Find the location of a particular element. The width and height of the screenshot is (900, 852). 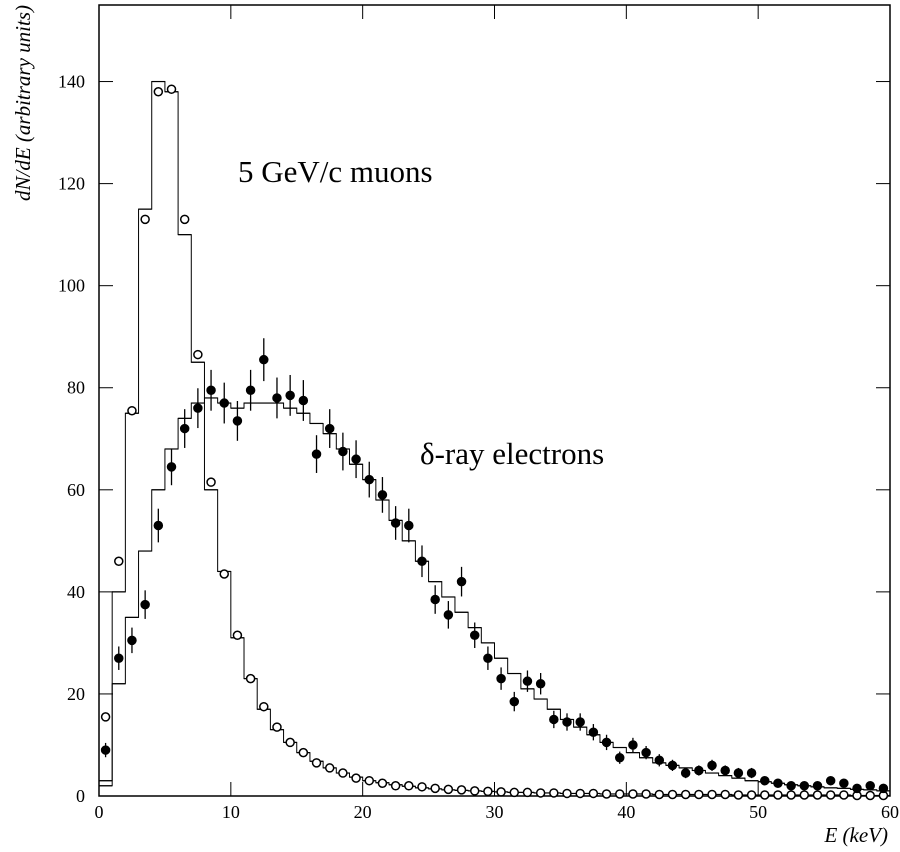

y-tick-label: 40 is located at coordinates (76, 592).